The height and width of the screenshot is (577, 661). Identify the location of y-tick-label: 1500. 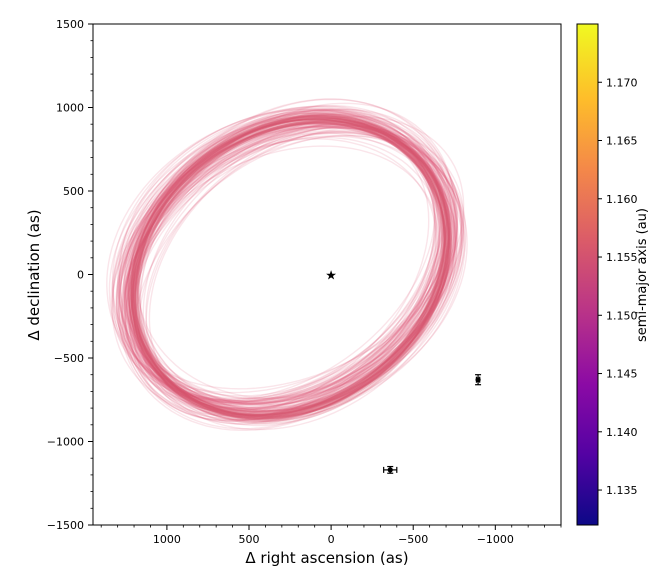
(70, 24).